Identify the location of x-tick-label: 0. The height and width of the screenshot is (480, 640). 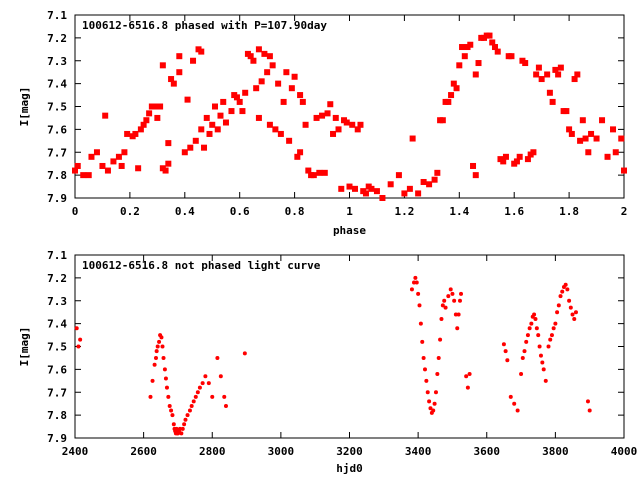
(75, 211).